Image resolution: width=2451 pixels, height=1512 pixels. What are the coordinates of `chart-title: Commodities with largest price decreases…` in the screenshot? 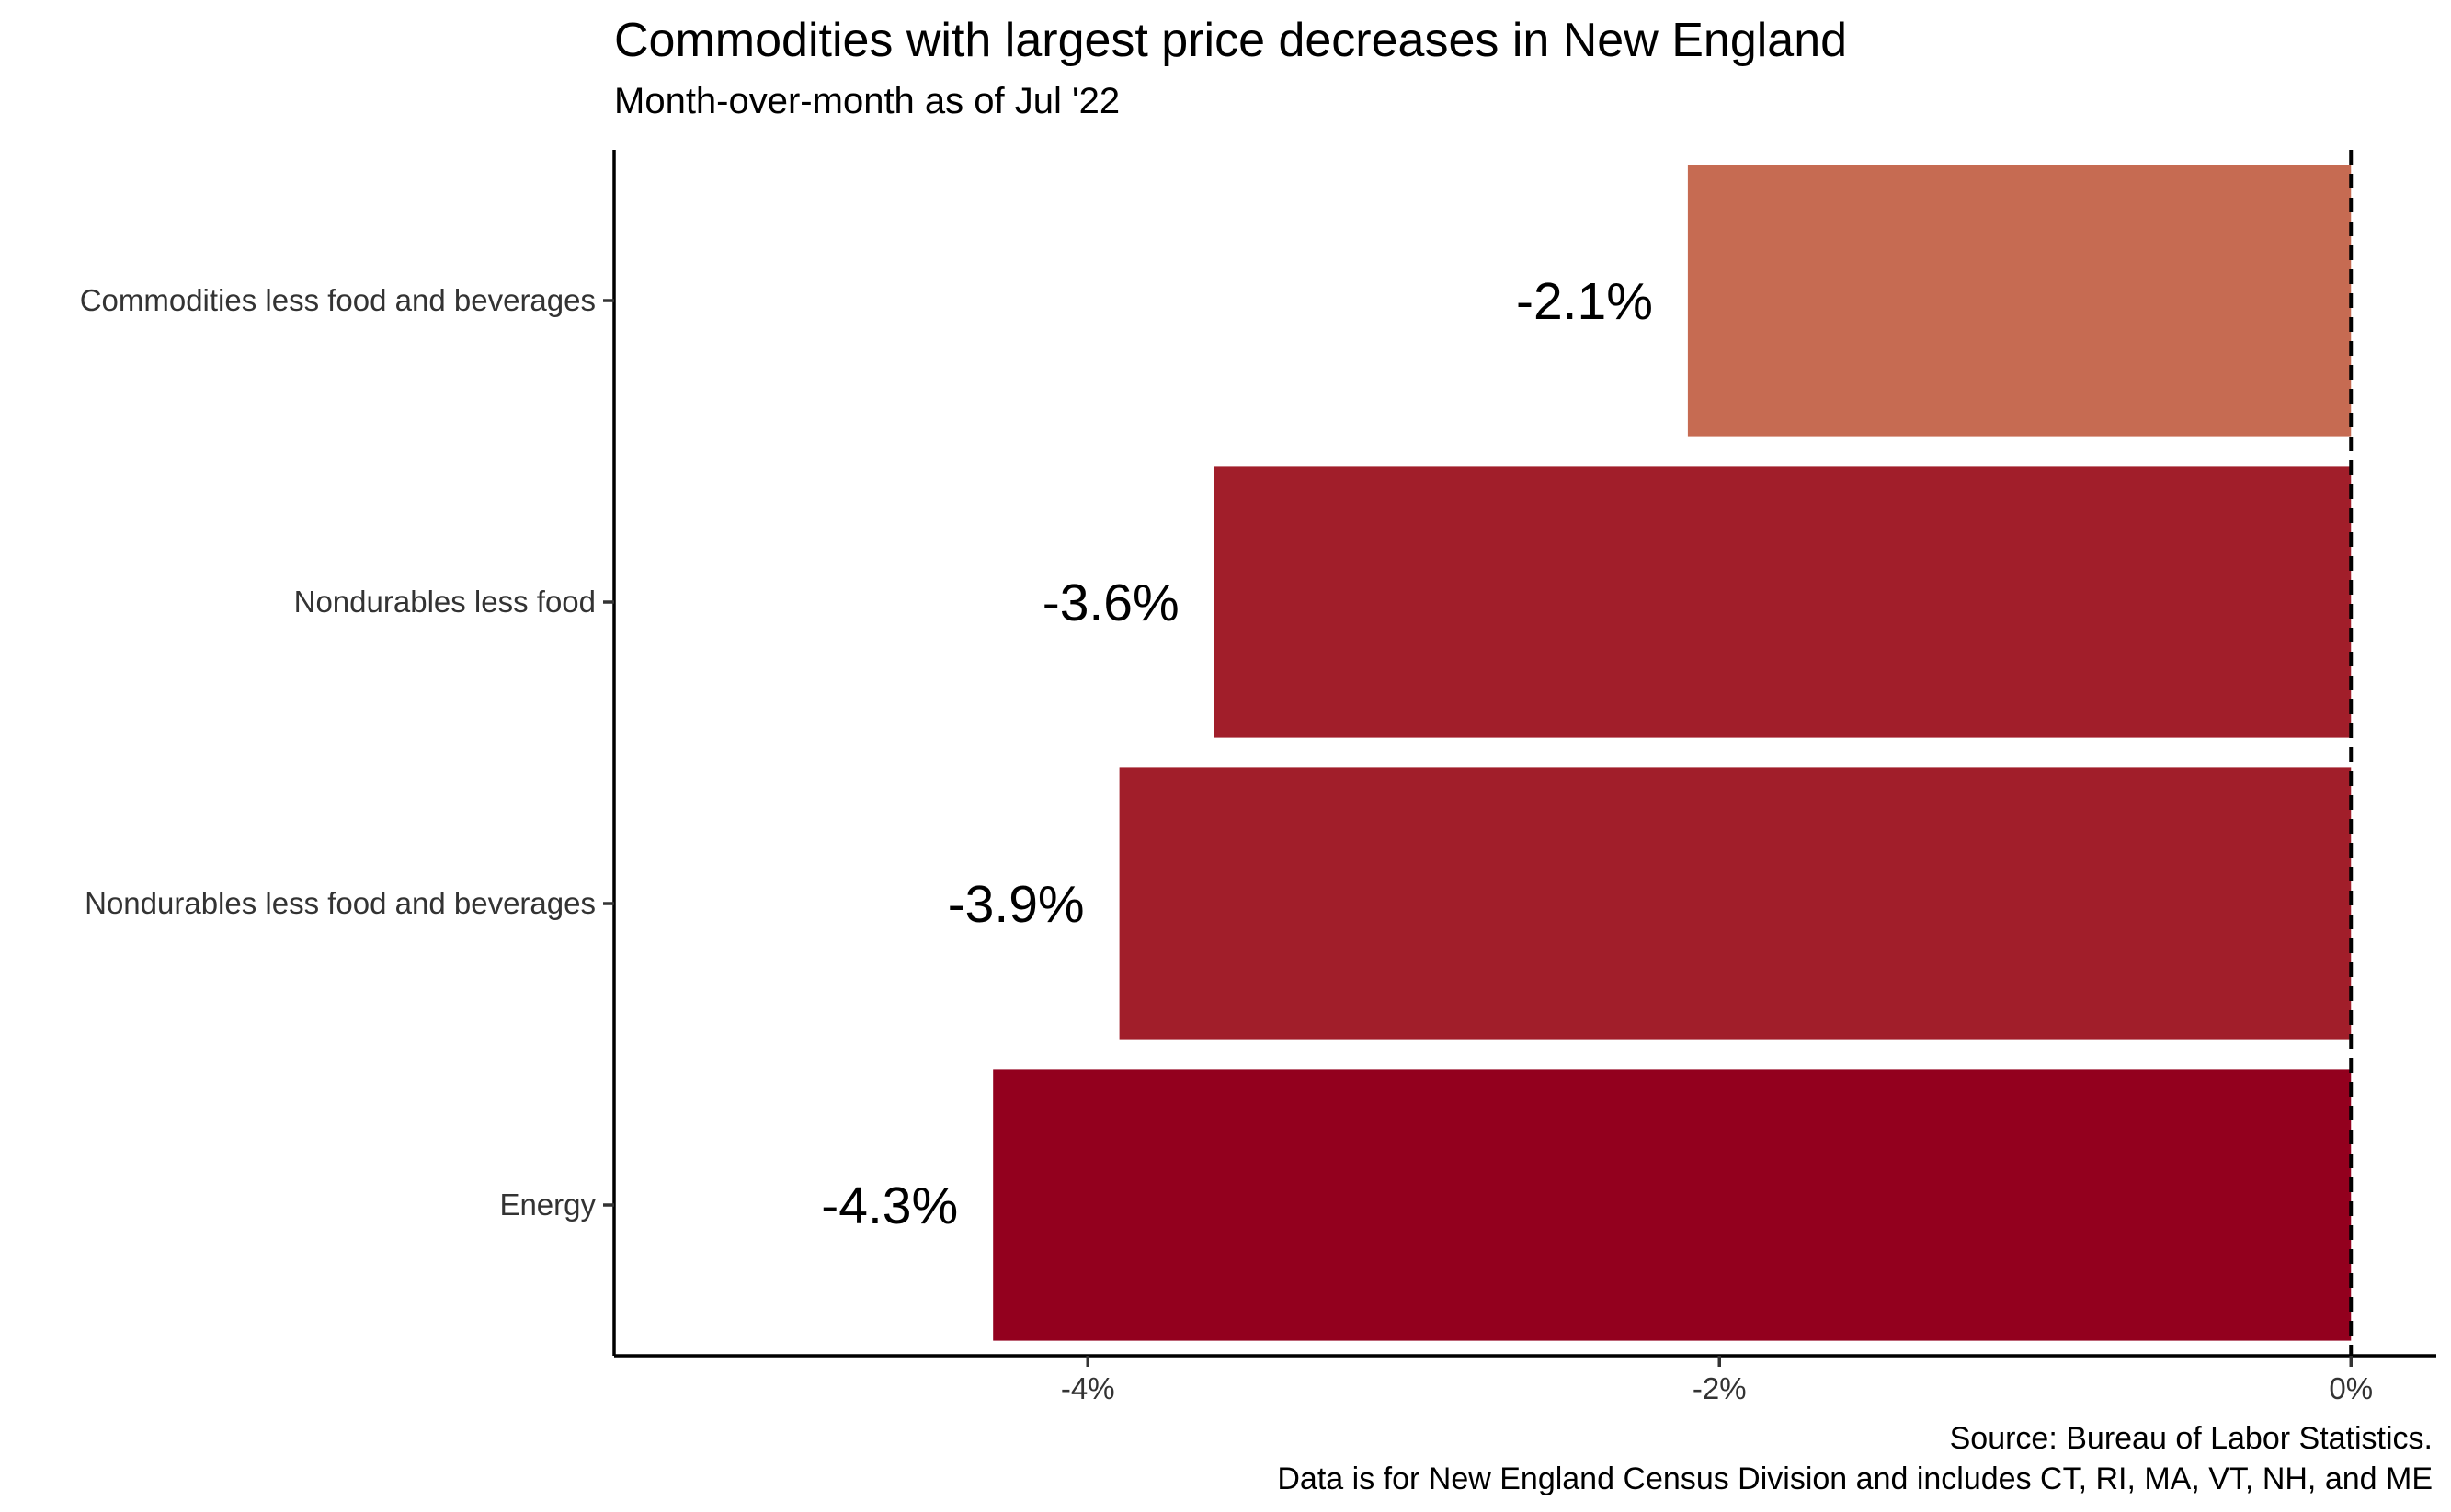 It's located at (1231, 40).